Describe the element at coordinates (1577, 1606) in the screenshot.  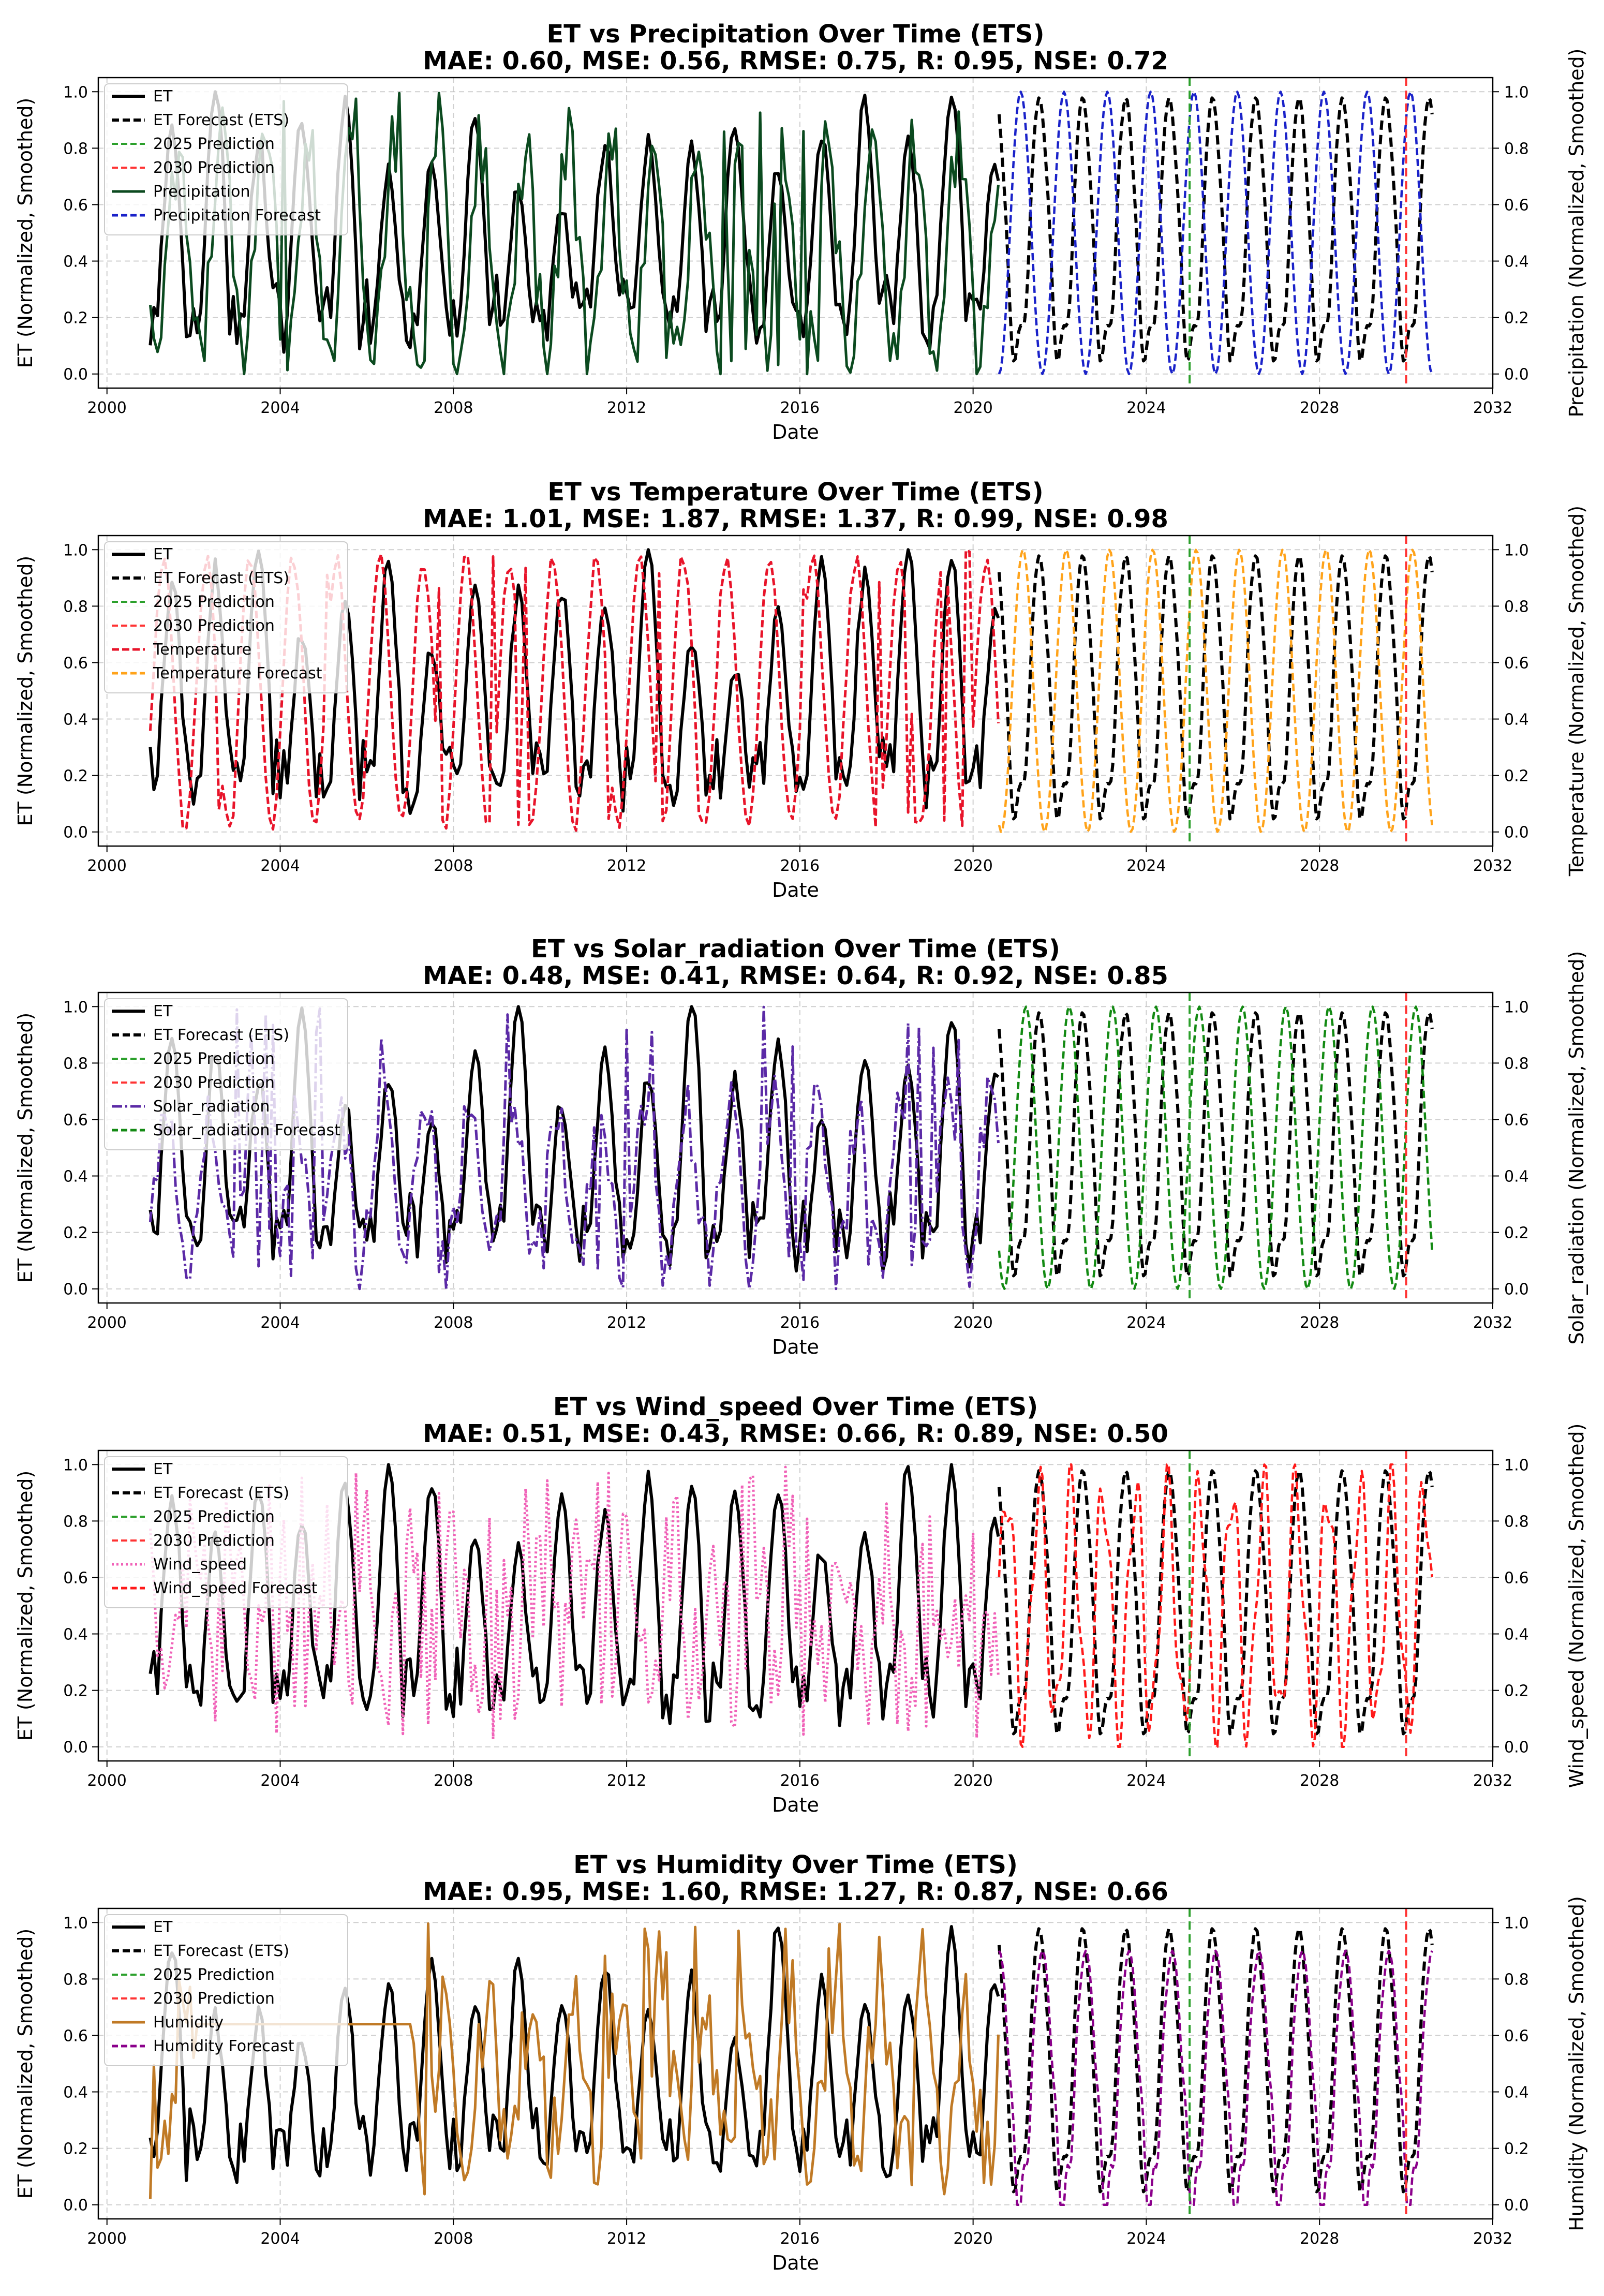
I see `y-axis-label-right: Wind_speed (Normalized, Smoothed)` at that location.